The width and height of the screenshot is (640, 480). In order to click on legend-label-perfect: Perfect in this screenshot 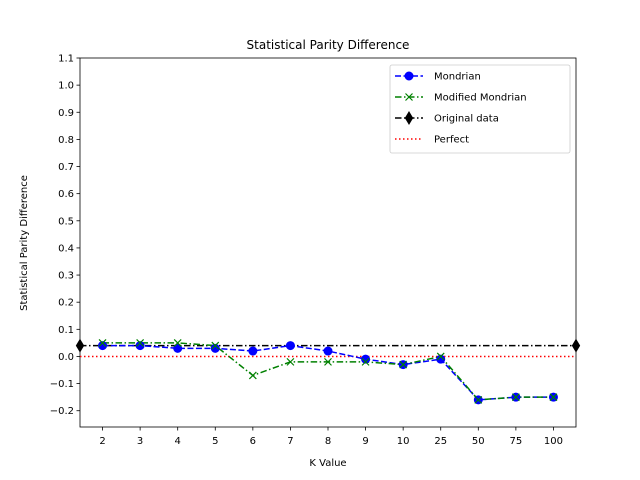, I will do `click(451, 140)`.